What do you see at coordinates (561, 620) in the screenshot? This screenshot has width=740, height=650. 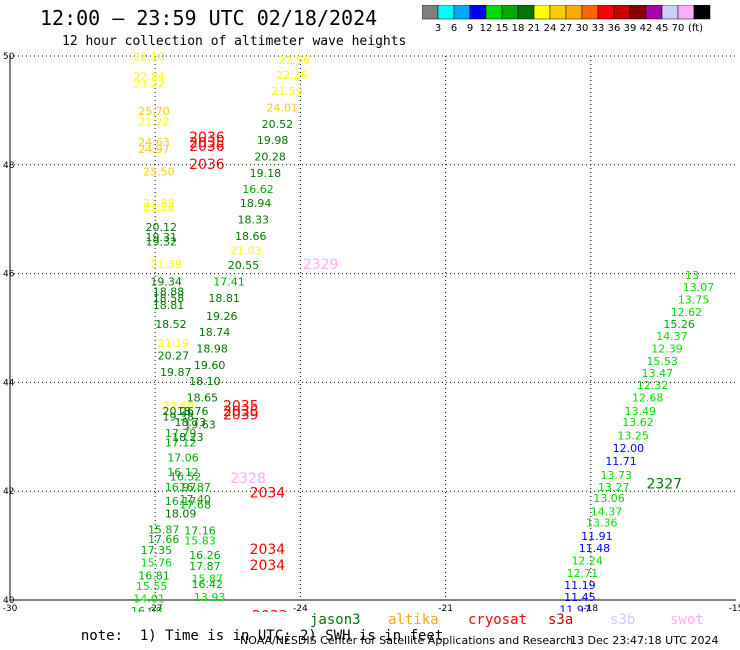 I see `legend-item-s3a: s3a` at bounding box center [561, 620].